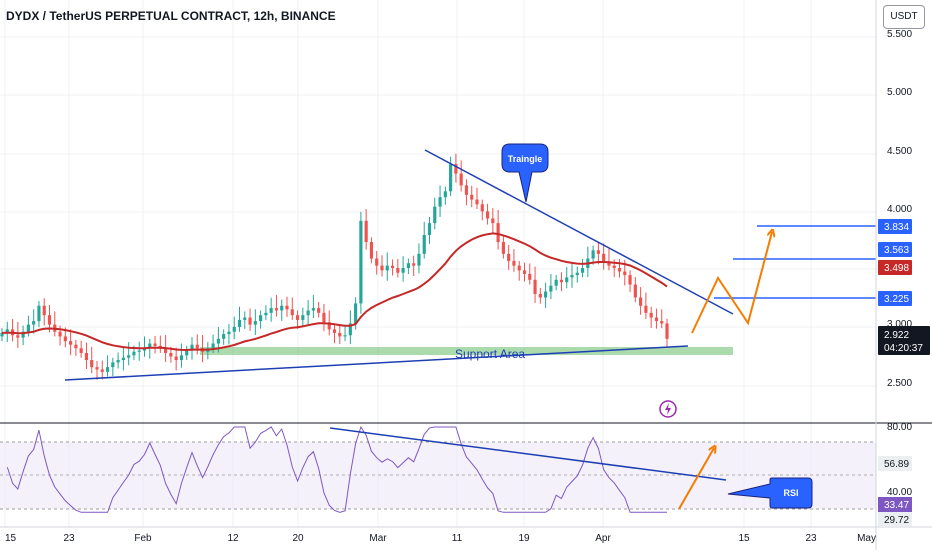 This screenshot has height=555, width=932. What do you see at coordinates (440, 538) in the screenshot?
I see `time-axis: 15 23 Feb 12 20 Mar 11 19 Apr 15 23 May` at bounding box center [440, 538].